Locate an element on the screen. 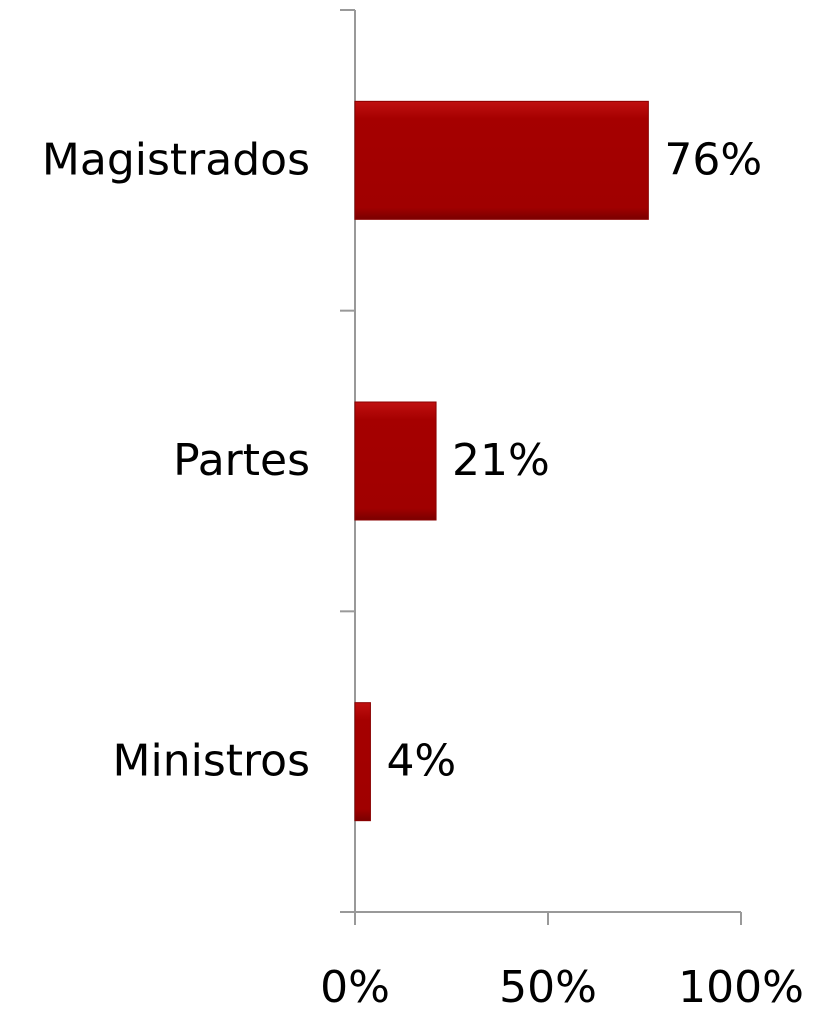  x-tick-label: 0% is located at coordinates (355, 986).